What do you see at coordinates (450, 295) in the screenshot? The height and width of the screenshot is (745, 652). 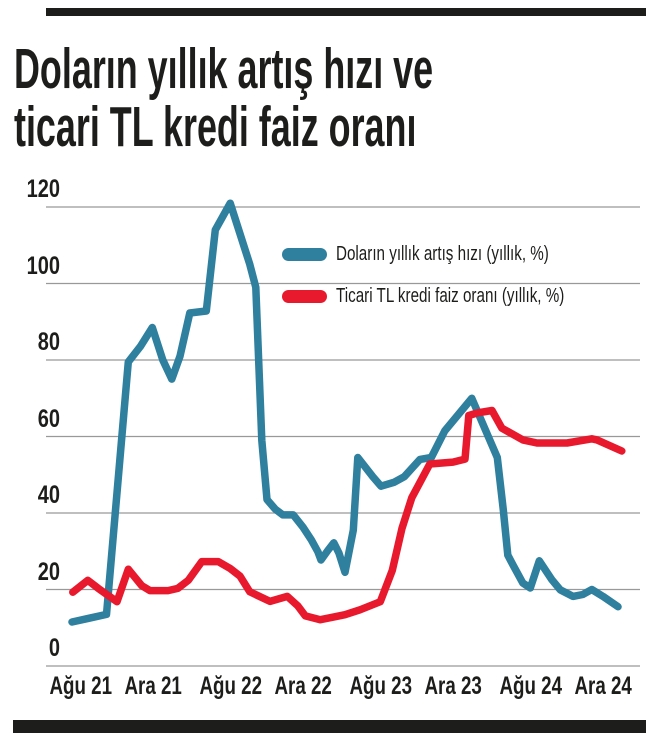 I see `legend-label-credit: Ticari TL kredi faiz oranı (yıllık, %)` at bounding box center [450, 295].